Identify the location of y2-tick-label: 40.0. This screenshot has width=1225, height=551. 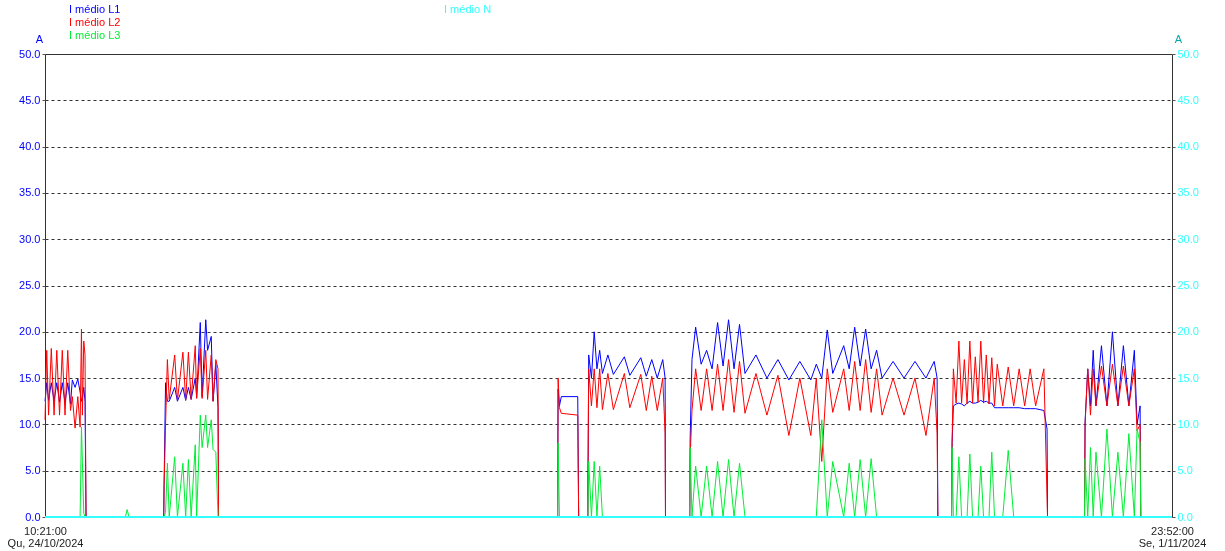
(1188, 146).